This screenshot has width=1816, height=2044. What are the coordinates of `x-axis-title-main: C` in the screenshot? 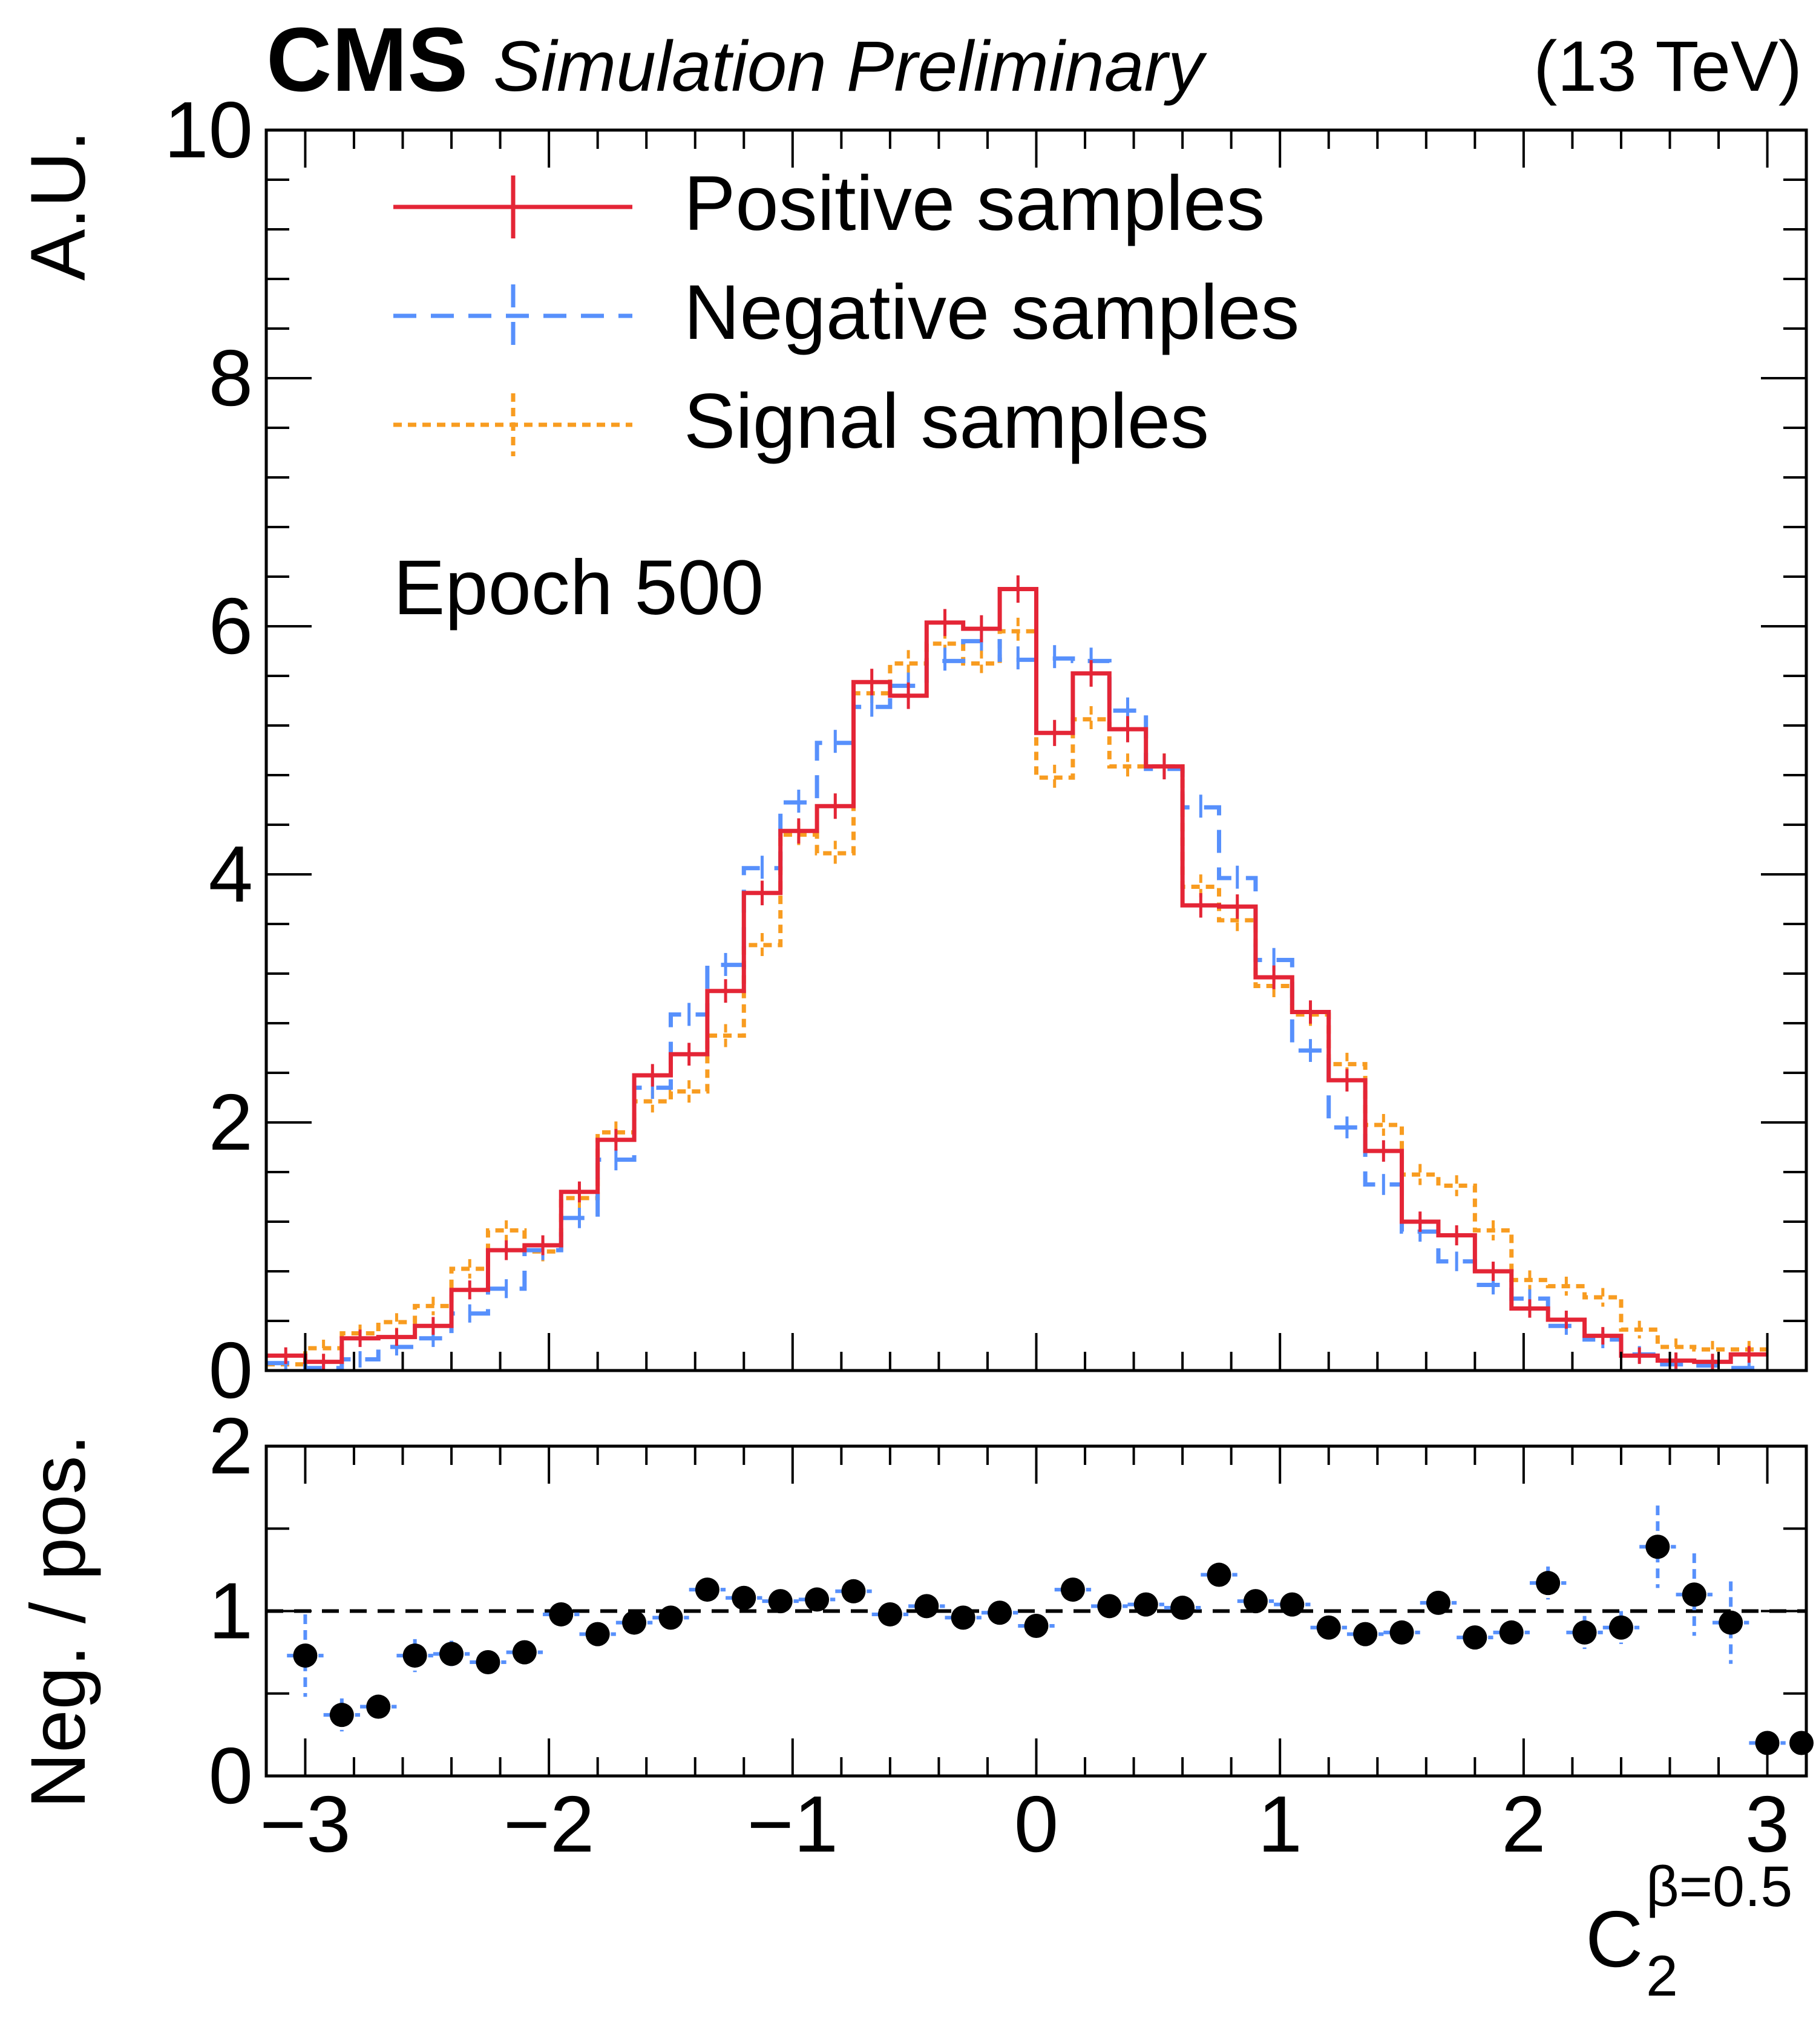 It's located at (1614, 1939).